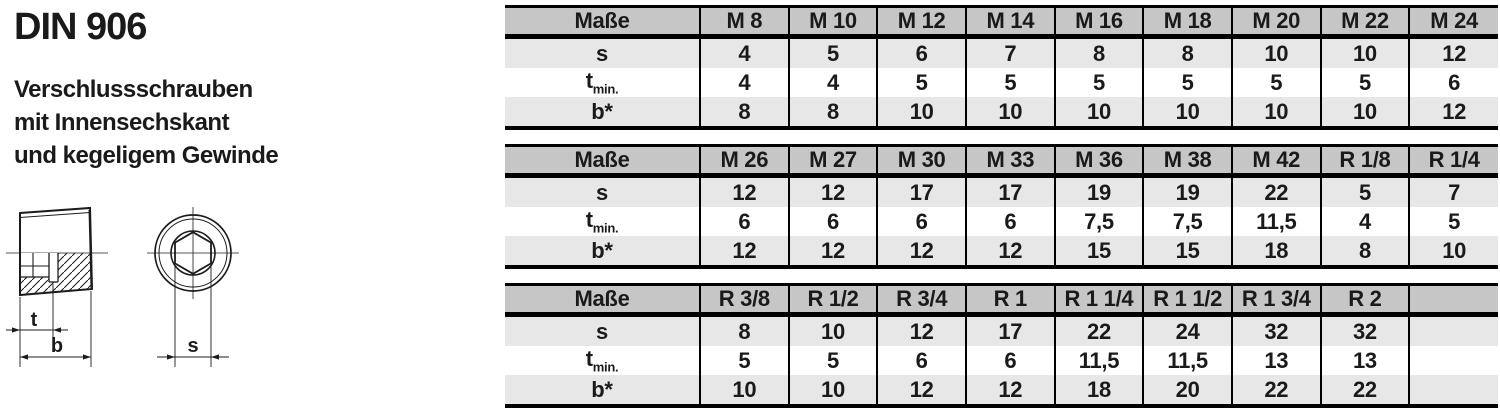 This screenshot has width=1500, height=416. Describe the element at coordinates (1098, 300) in the screenshot. I see `column-header: R 1 1/4` at that location.